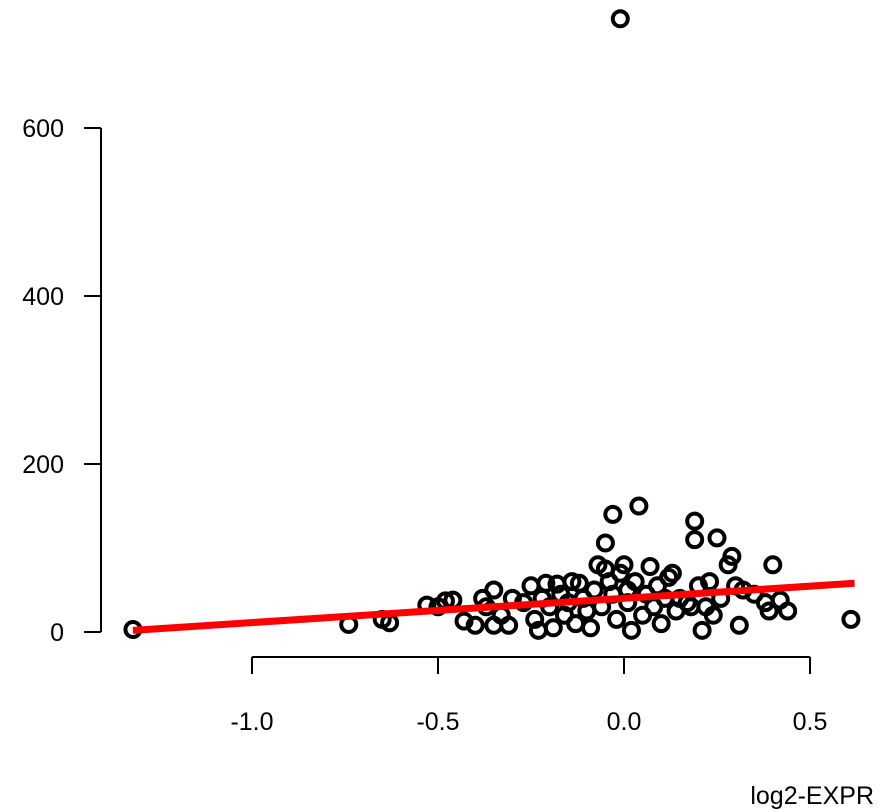  Describe the element at coordinates (437, 722) in the screenshot. I see `x-tick-label: -0.5` at that location.